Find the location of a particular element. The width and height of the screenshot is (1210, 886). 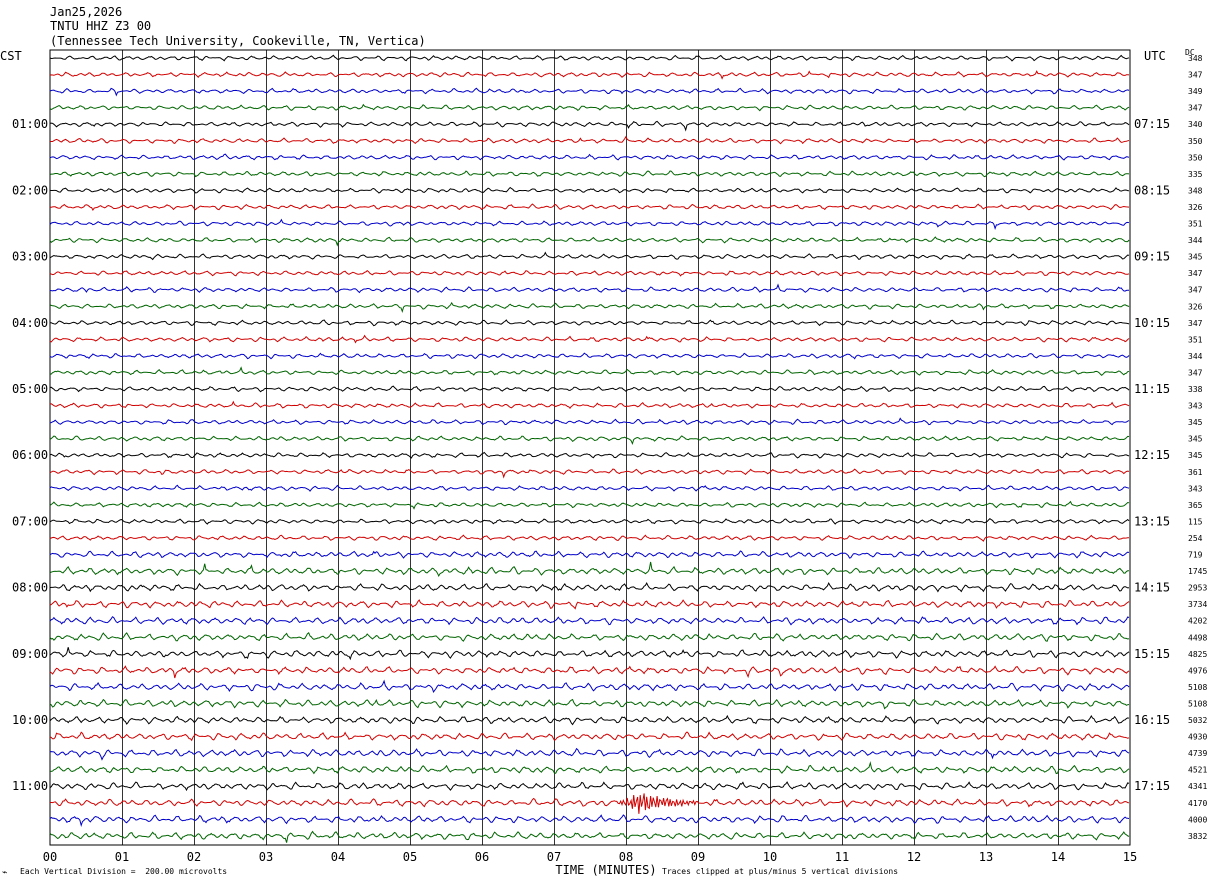

x-tick-label: 04 is located at coordinates (338, 857).